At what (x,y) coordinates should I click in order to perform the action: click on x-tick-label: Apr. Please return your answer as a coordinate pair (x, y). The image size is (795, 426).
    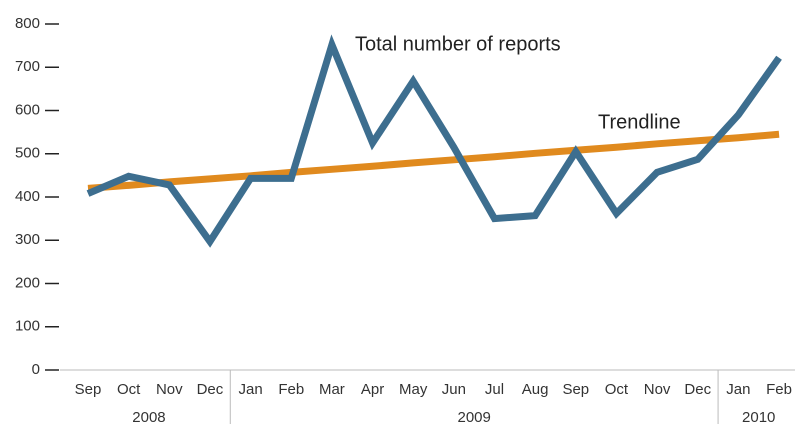
    Looking at the image, I should click on (372, 389).